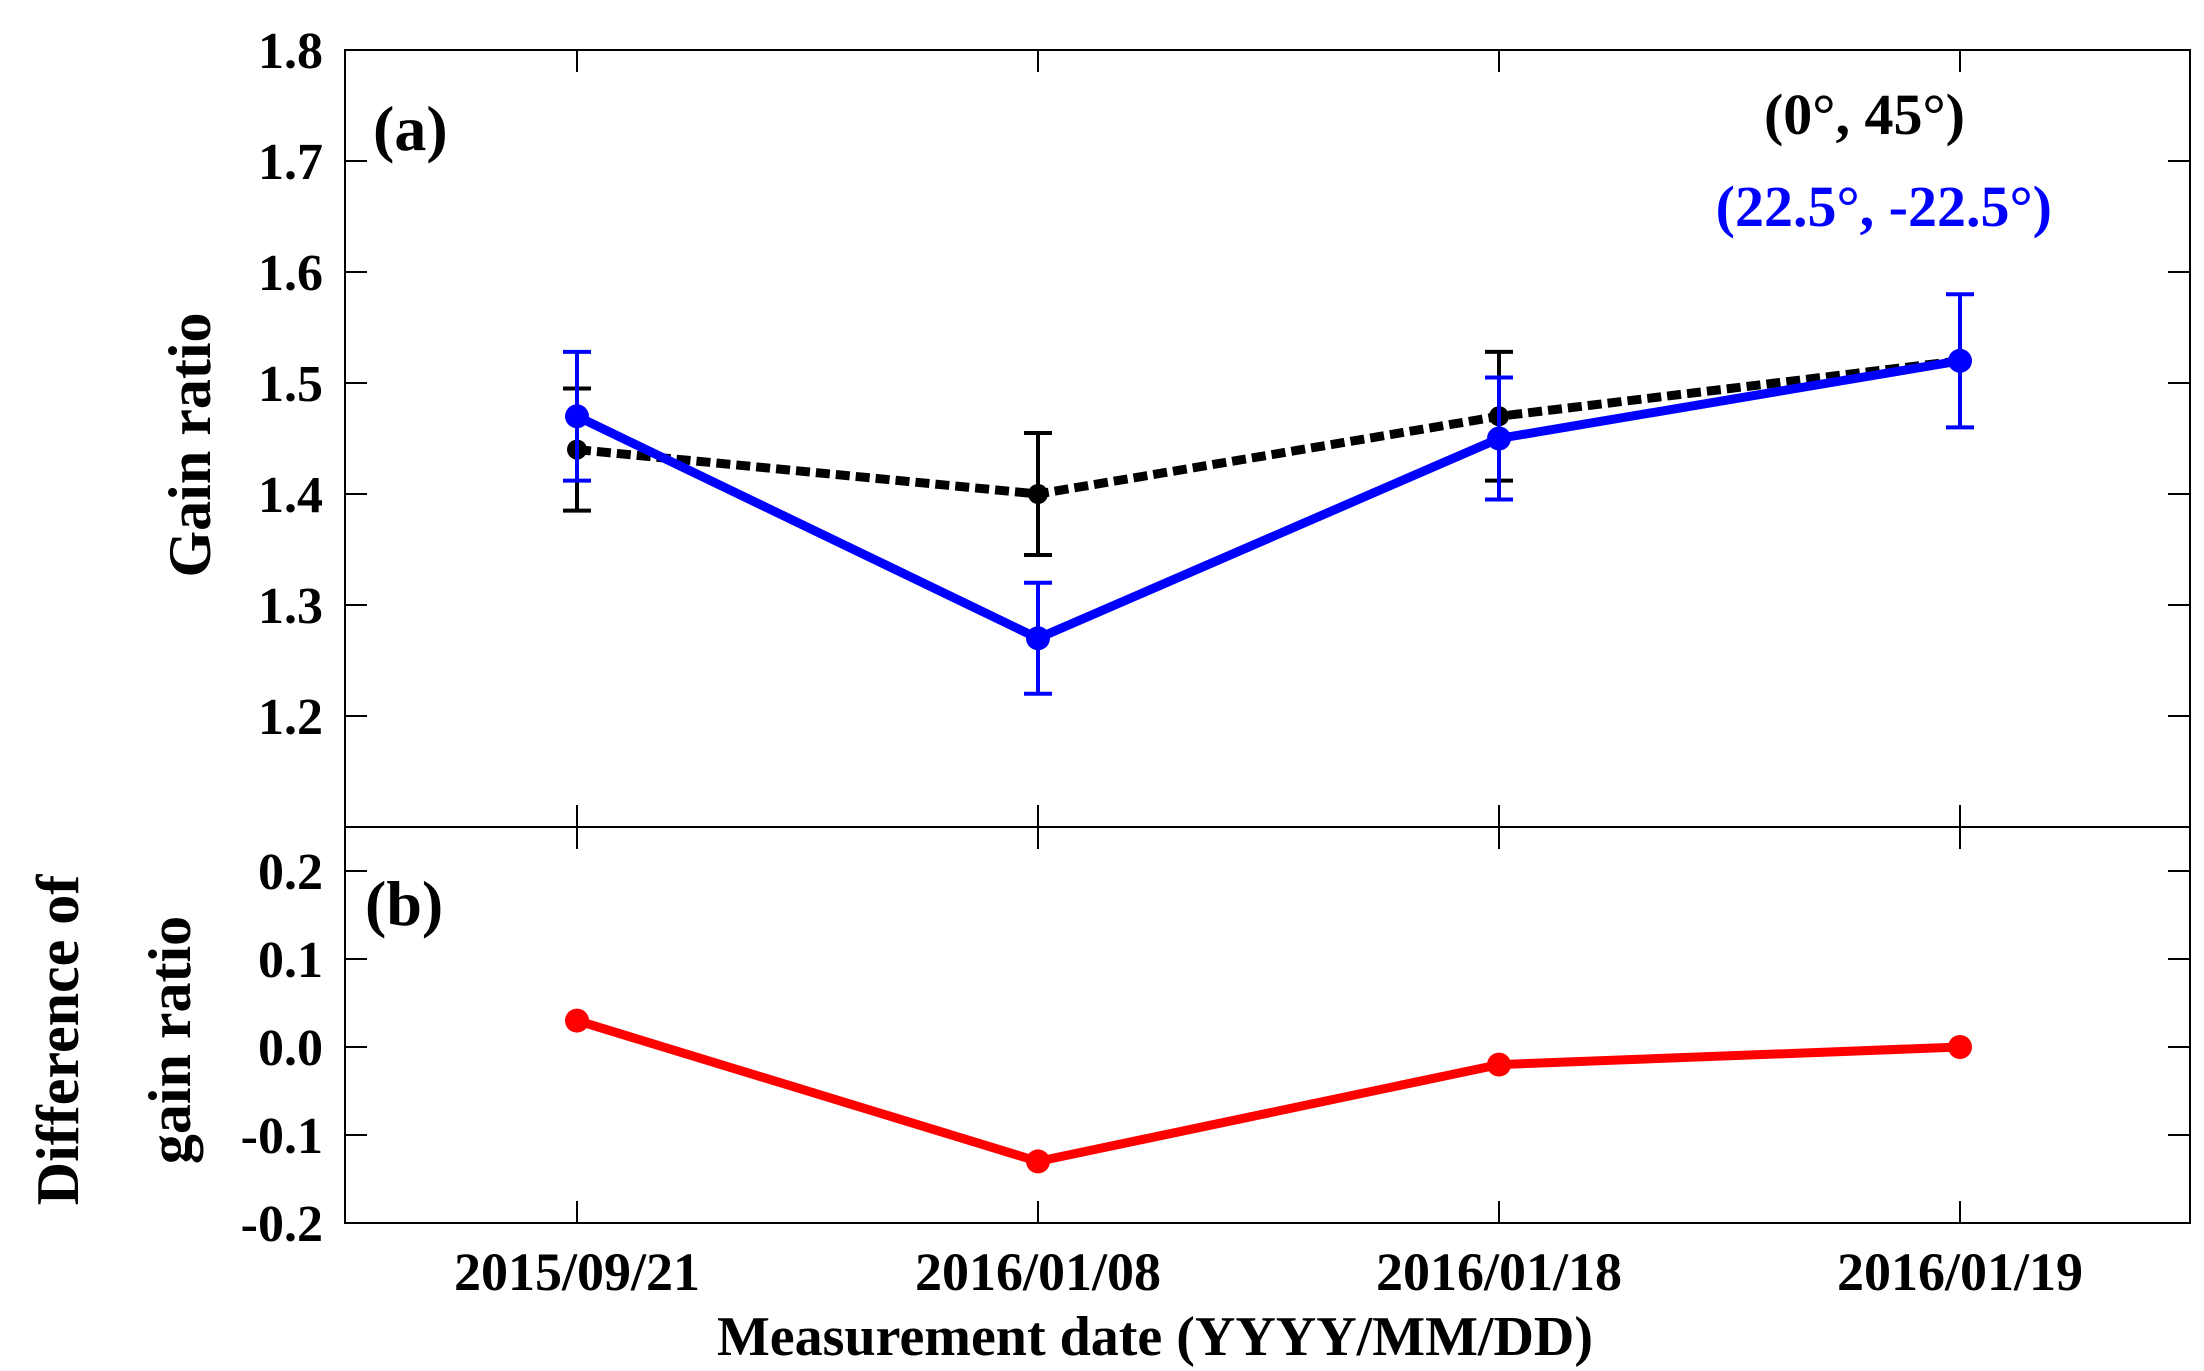 The image size is (2204, 1371). What do you see at coordinates (1038, 1272) in the screenshot?
I see `x-tick-label: 2016/01/08` at bounding box center [1038, 1272].